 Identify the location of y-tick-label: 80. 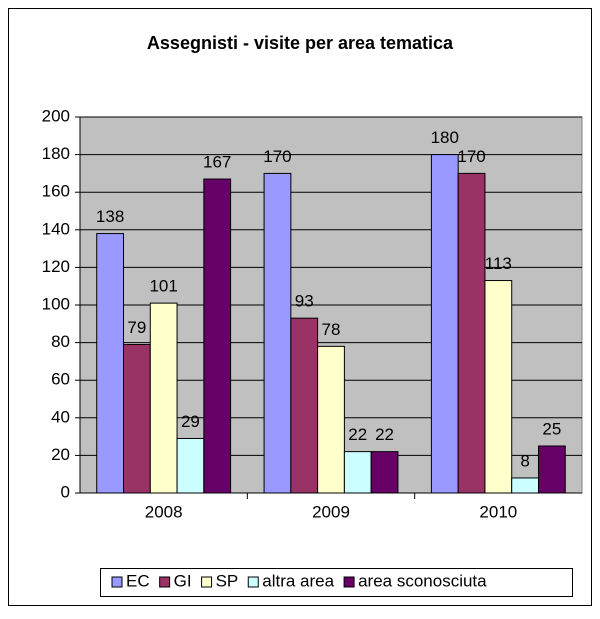
(60, 341).